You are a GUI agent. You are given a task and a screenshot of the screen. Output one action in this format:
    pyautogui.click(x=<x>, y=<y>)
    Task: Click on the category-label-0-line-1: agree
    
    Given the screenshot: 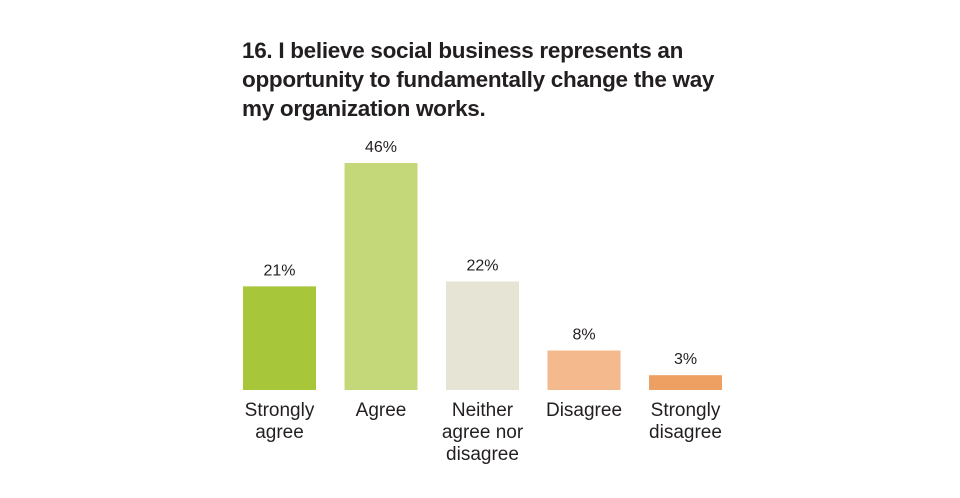 What is the action you would take?
    pyautogui.click(x=279, y=432)
    